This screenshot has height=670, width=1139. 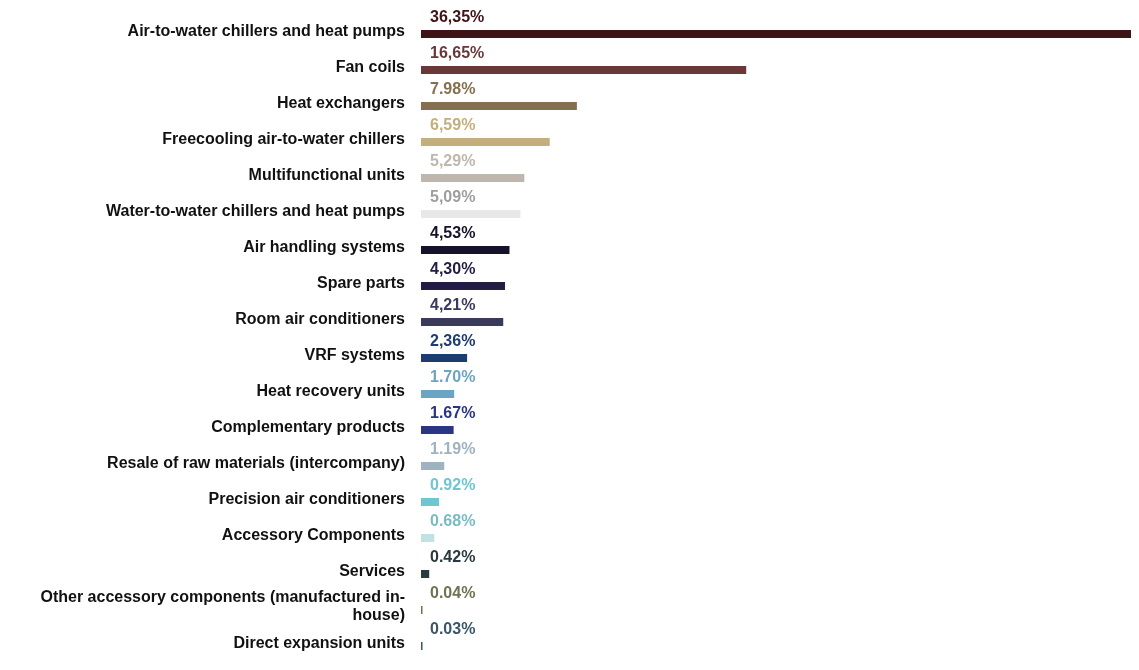 I want to click on y-tick-label: Other accessory components (manufactured in-house), so click(x=222, y=605).